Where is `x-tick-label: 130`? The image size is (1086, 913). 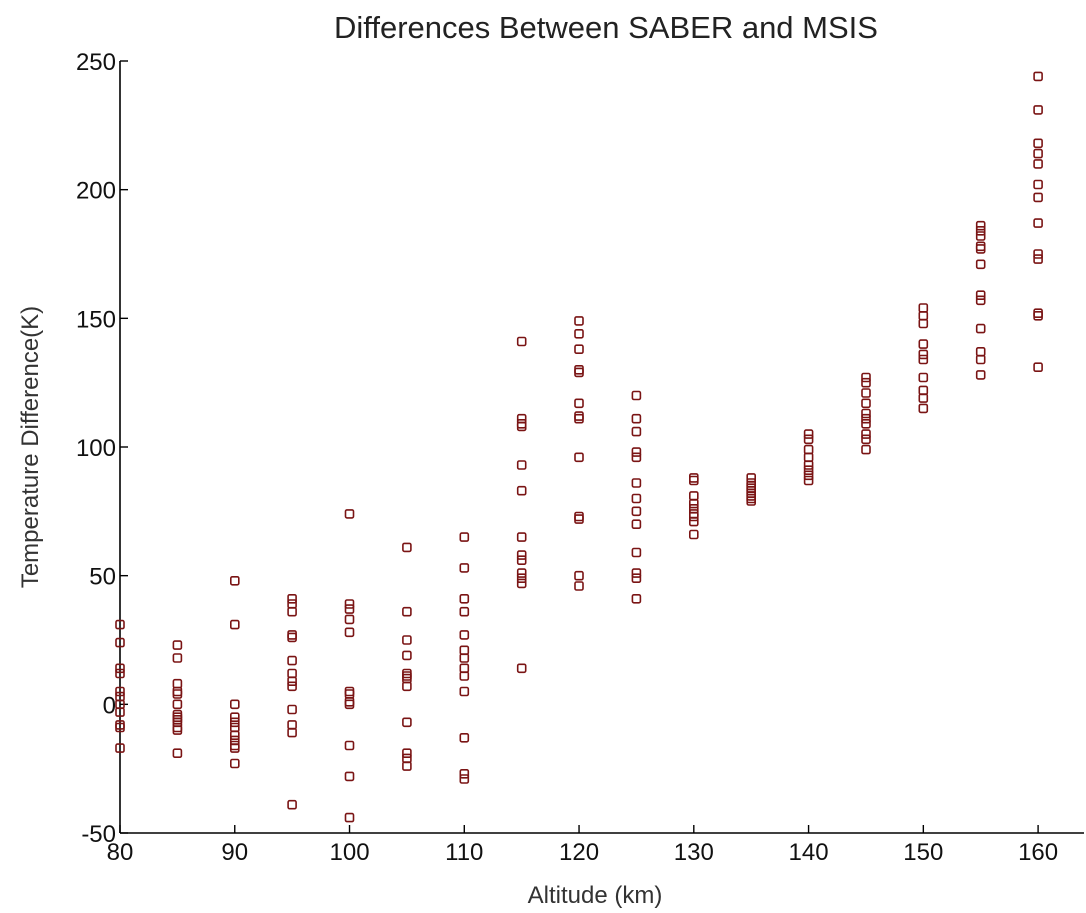 x-tick-label: 130 is located at coordinates (694, 852).